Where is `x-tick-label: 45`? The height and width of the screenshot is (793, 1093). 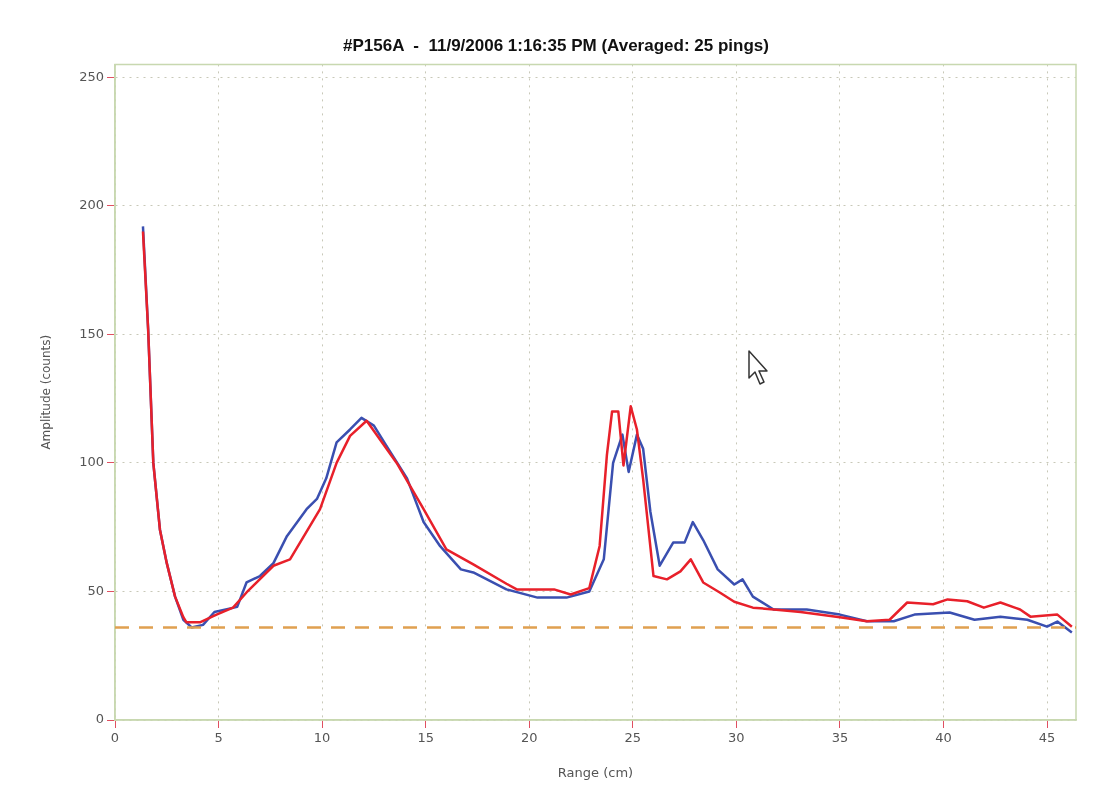
x-tick-label: 45 is located at coordinates (1047, 738).